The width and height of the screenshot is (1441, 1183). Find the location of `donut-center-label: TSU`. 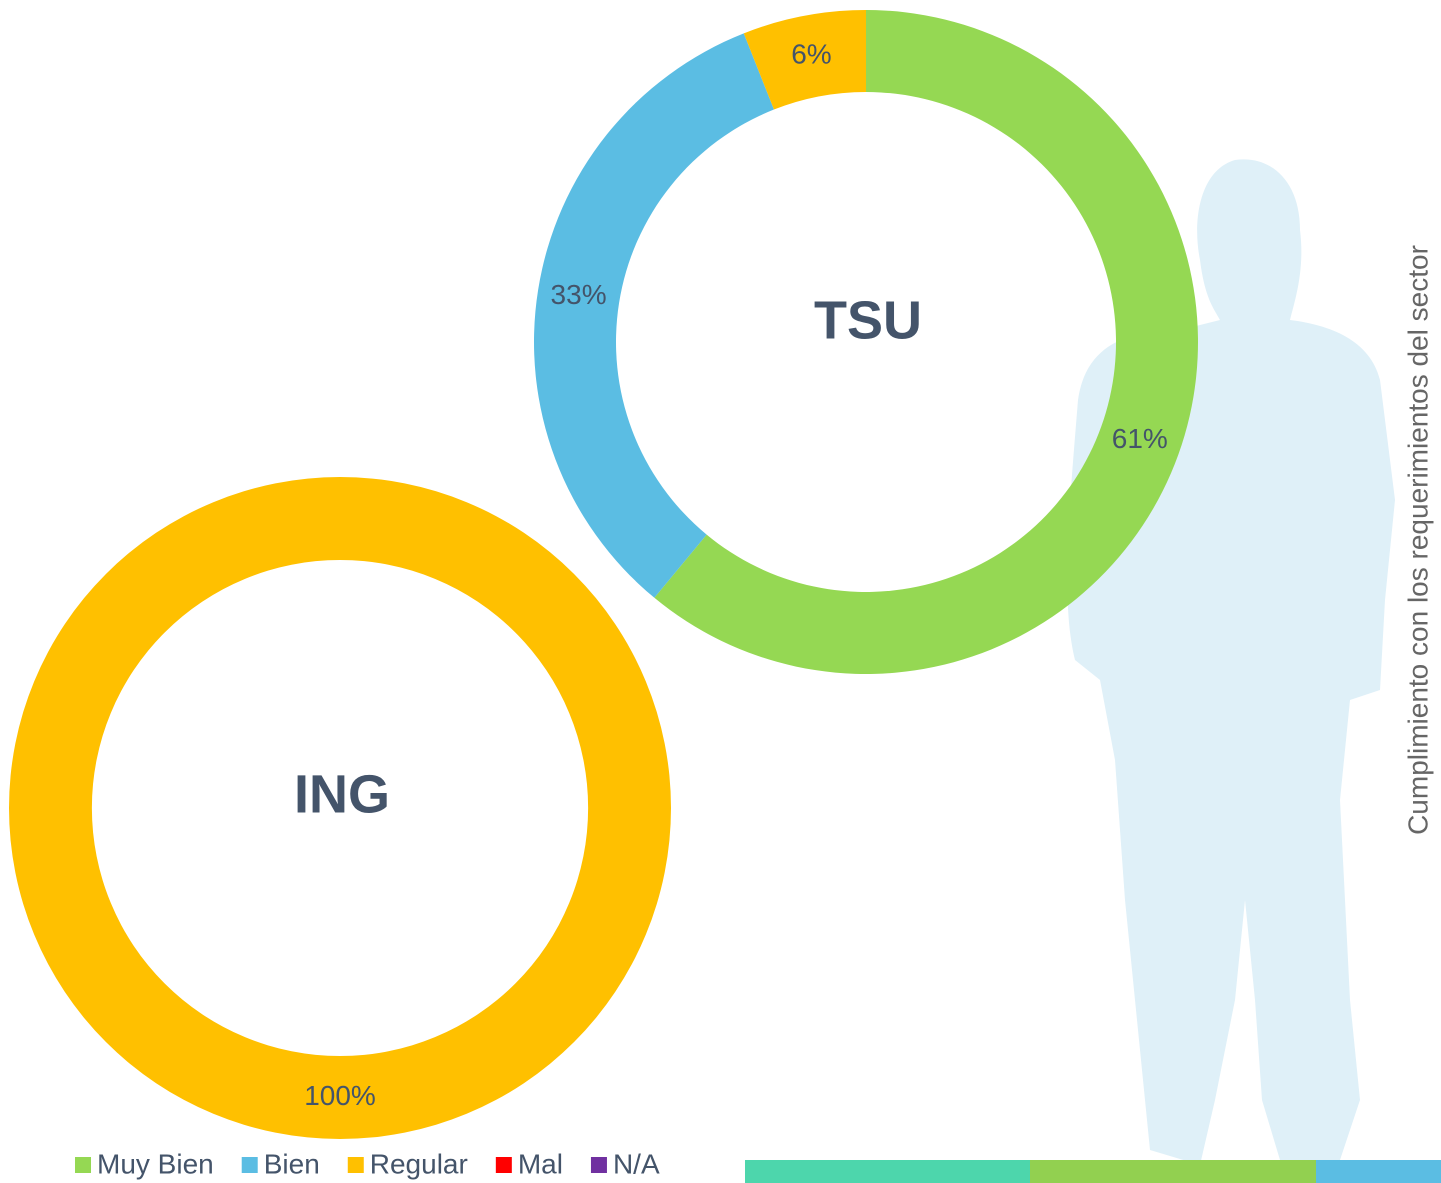

donut-center-label: TSU is located at coordinates (868, 320).